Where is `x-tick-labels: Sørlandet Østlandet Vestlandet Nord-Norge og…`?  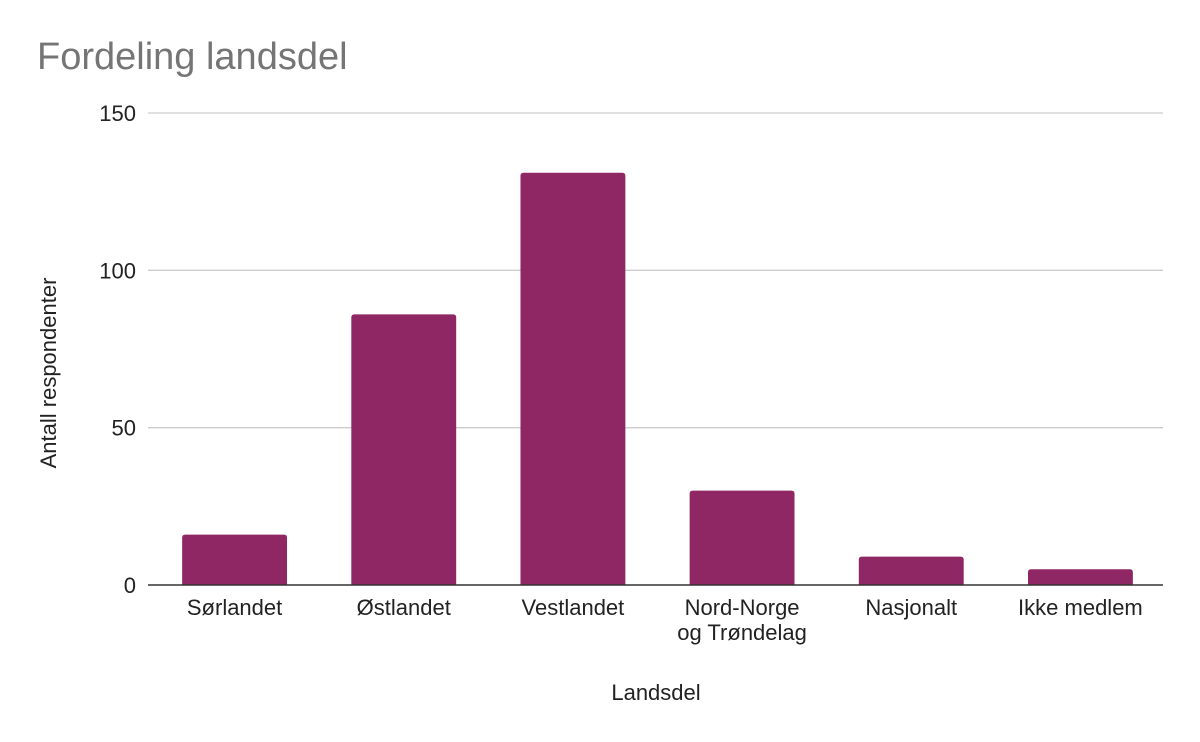 x-tick-labels: Sørlandet Østlandet Vestlandet Nord-Norge og… is located at coordinates (665, 620).